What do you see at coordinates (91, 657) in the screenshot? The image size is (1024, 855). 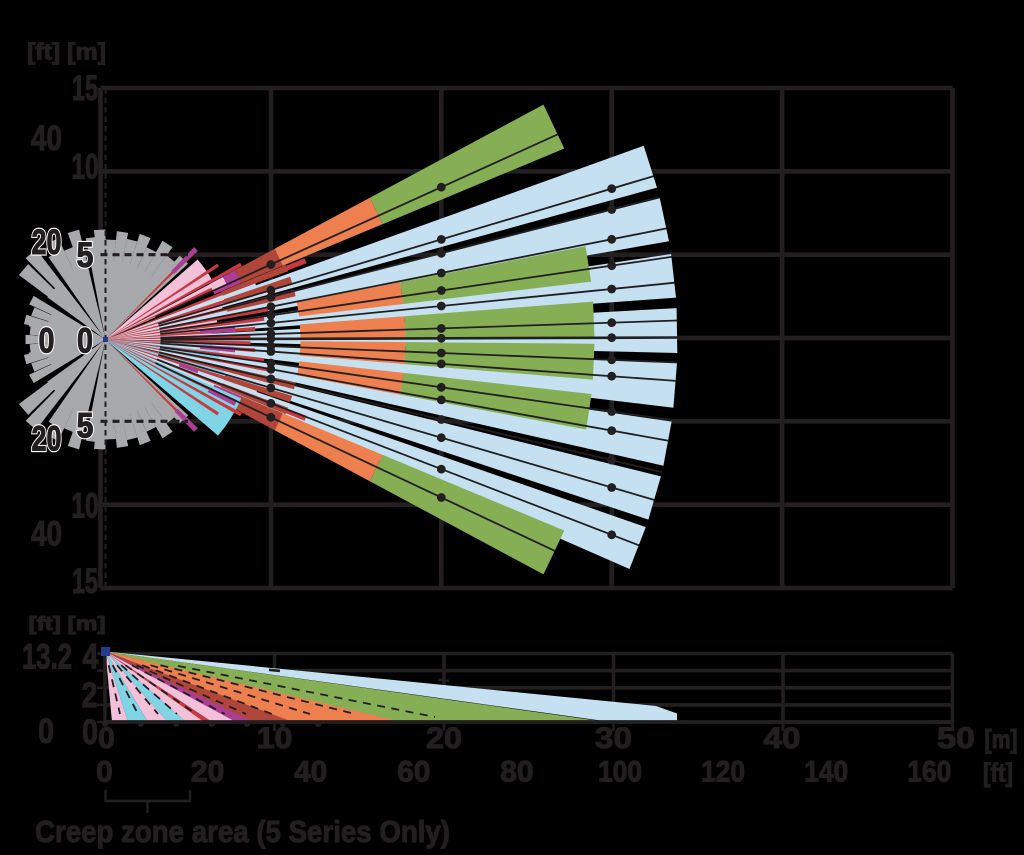 I see `svg-text: 4` at bounding box center [91, 657].